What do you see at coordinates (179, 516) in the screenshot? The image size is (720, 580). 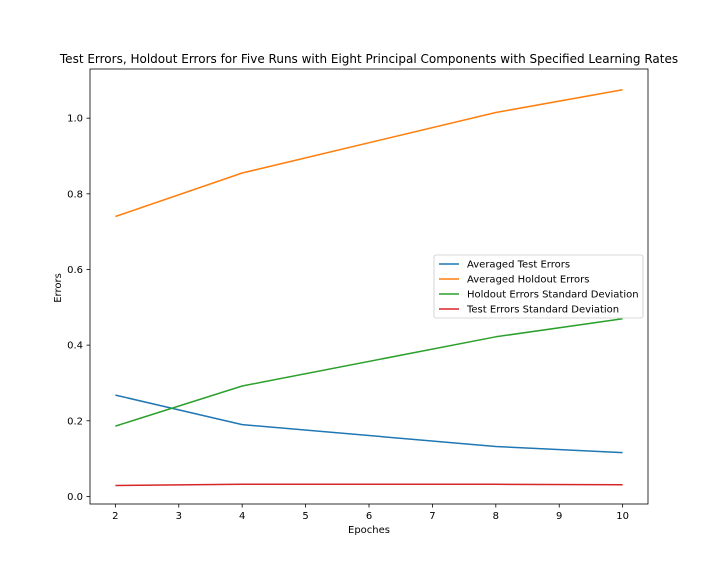 I see `x-tick-label: 3` at bounding box center [179, 516].